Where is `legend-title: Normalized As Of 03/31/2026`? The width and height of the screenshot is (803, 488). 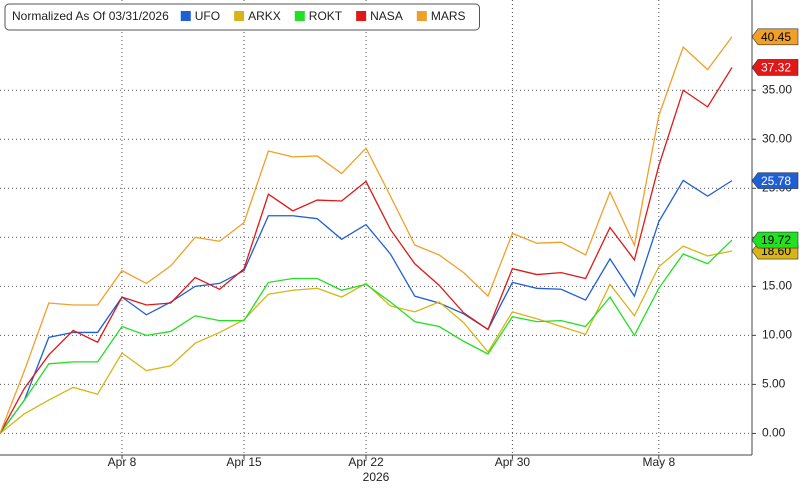
legend-title: Normalized As Of 03/31/2026 is located at coordinates (90, 16).